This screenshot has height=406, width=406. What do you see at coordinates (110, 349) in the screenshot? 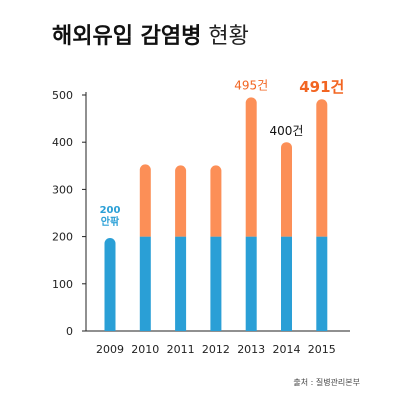
I see `x-tick-label: 2009` at bounding box center [110, 349].